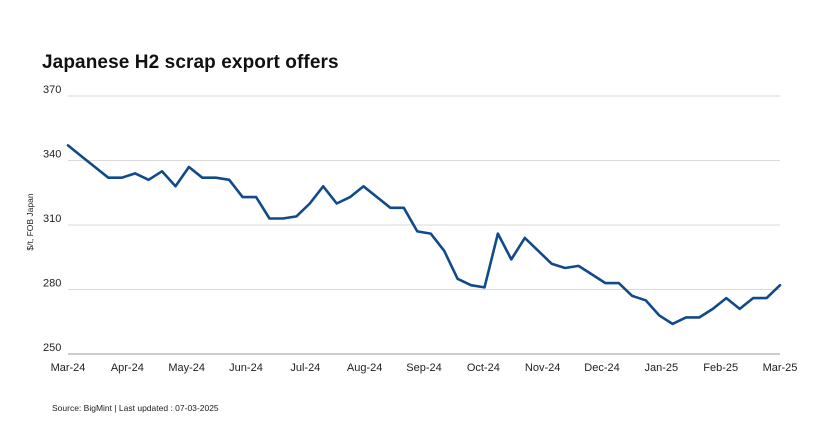  What do you see at coordinates (52, 348) in the screenshot?
I see `y-tick-label: 250` at bounding box center [52, 348].